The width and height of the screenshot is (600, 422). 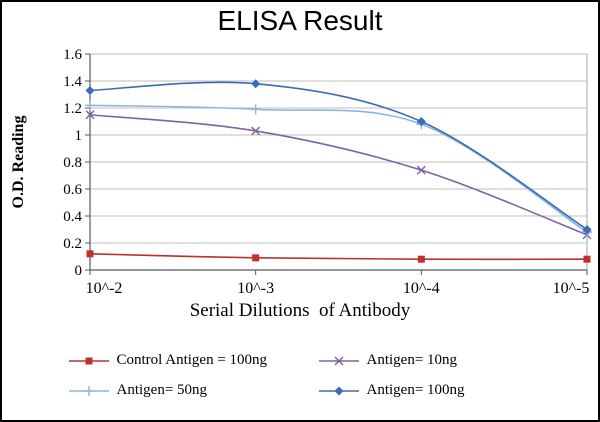 What do you see at coordinates (72, 55) in the screenshot?
I see `y-tick-label: 1.6` at bounding box center [72, 55].